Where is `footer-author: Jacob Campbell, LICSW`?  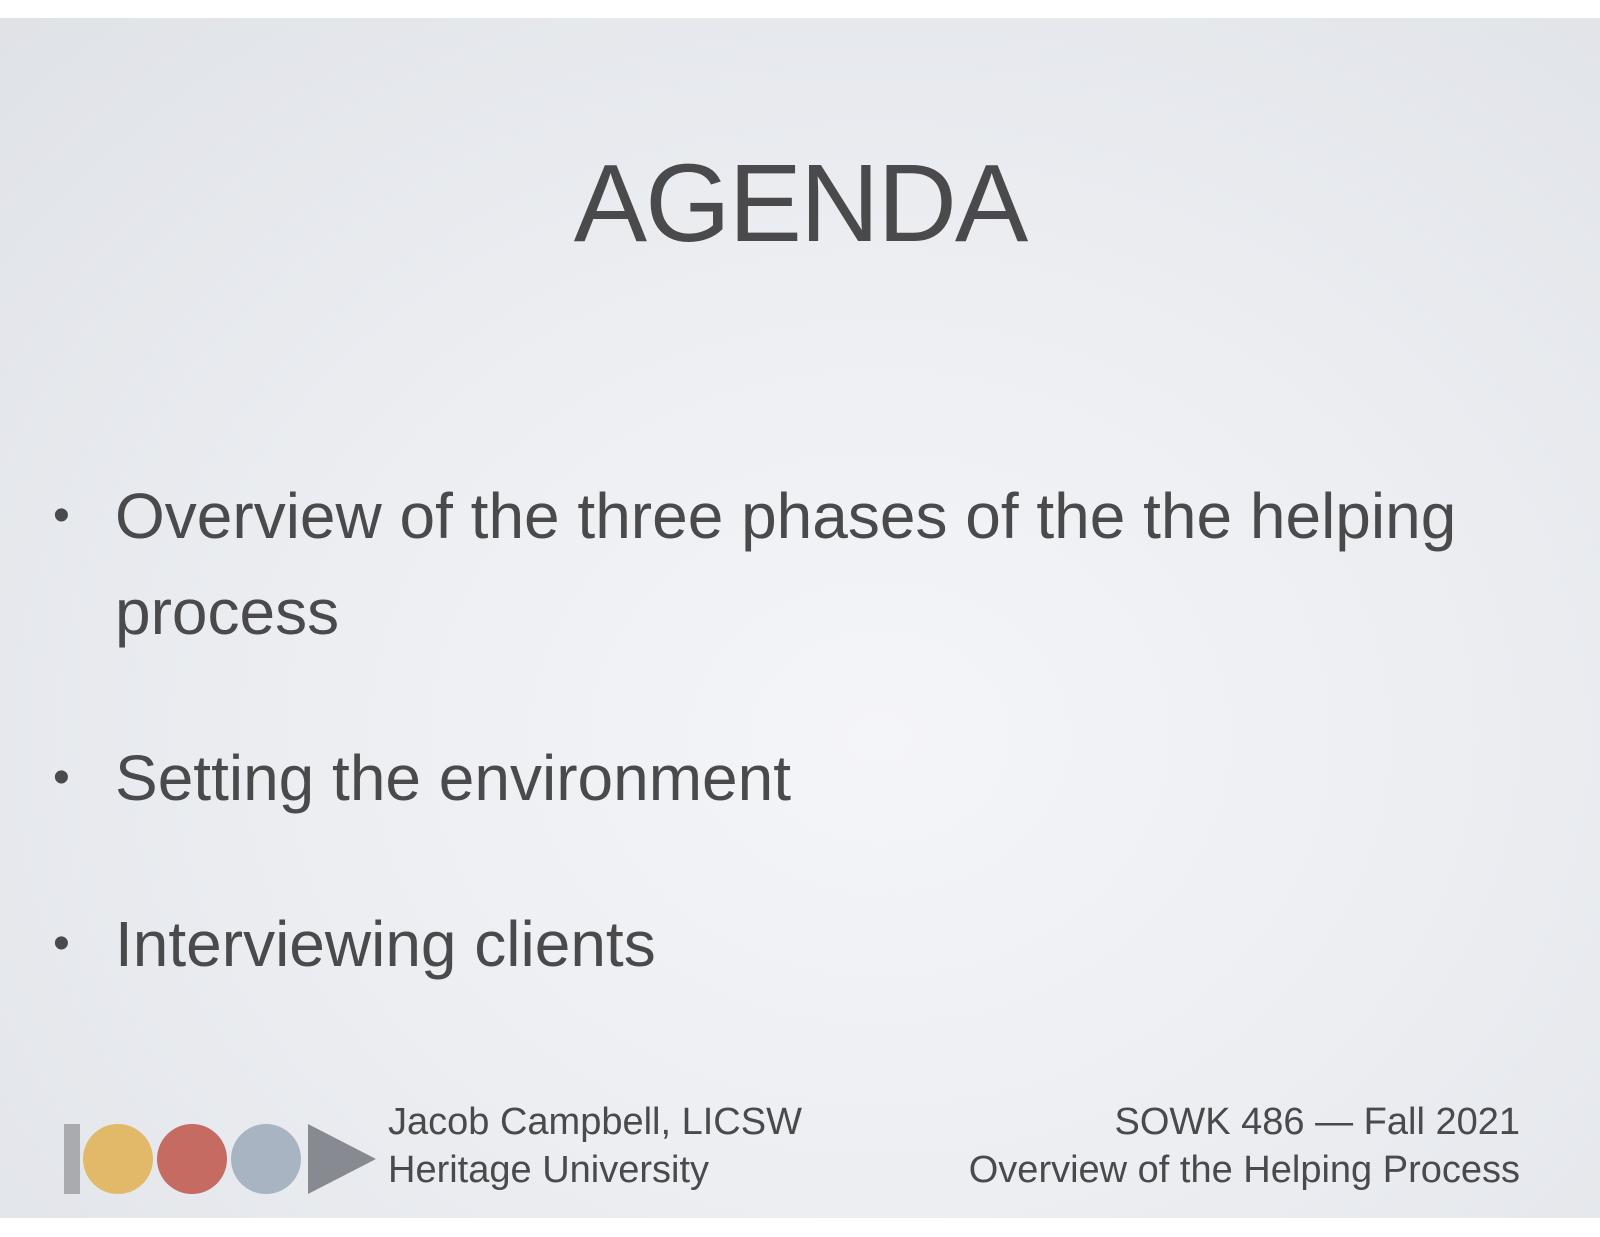
footer-author: Jacob Campbell, LICSW is located at coordinates (595, 1122).